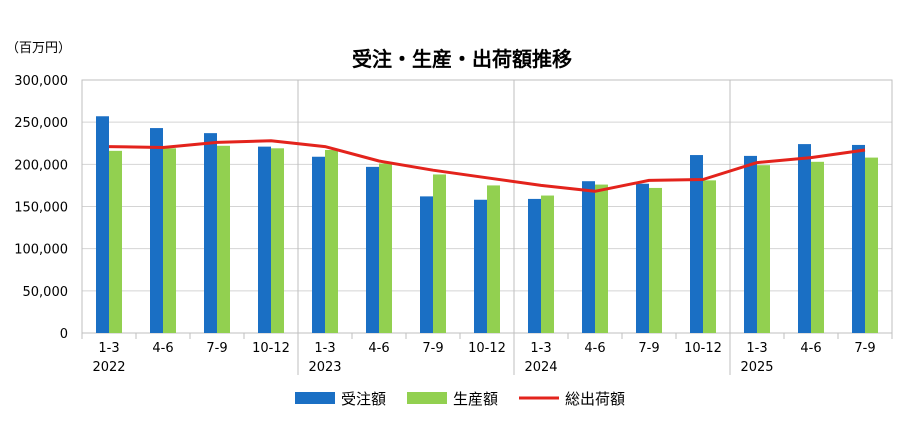 The height and width of the screenshot is (435, 915). Describe the element at coordinates (41, 250) in the screenshot. I see `y-tick-label: 100,000` at that location.